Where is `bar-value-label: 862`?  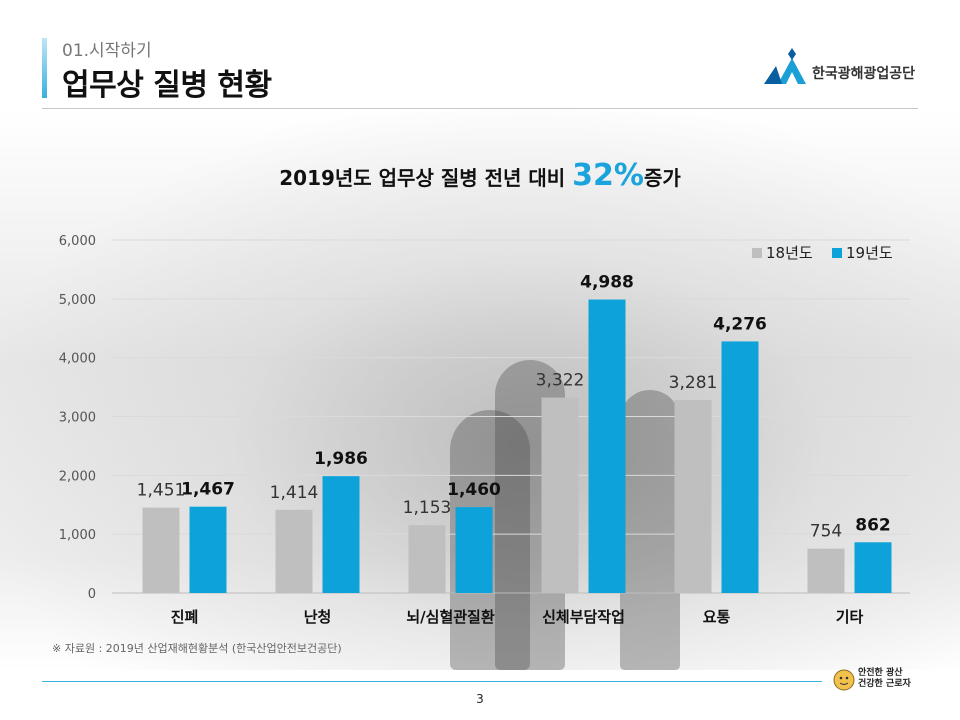 bar-value-label: 862 is located at coordinates (873, 525).